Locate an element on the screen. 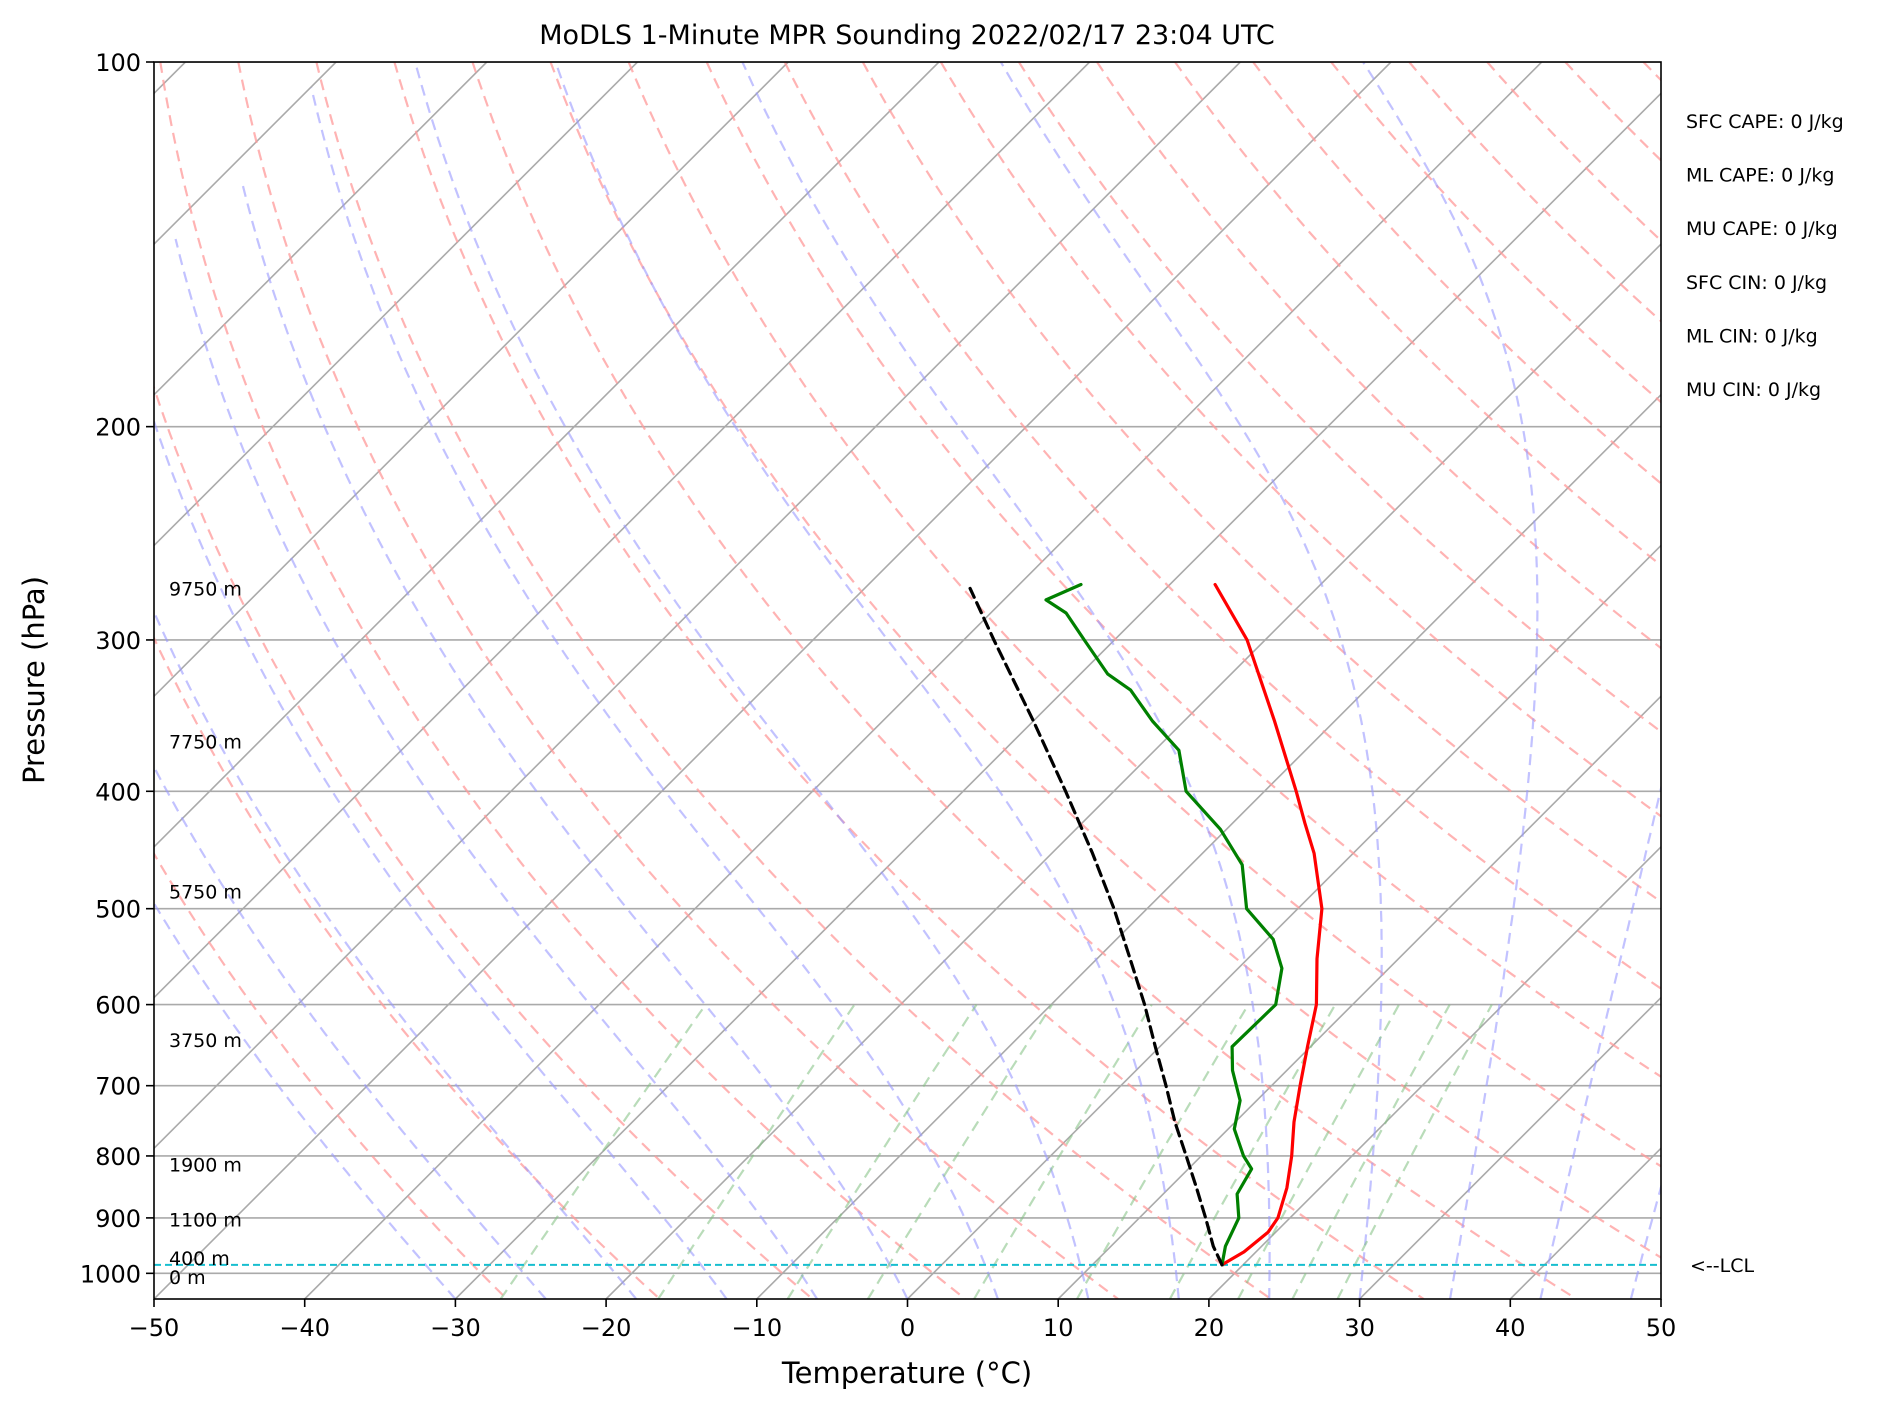 This screenshot has width=1882, height=1410. index-text: MU CIN: 0 J/kg is located at coordinates (1753, 390).